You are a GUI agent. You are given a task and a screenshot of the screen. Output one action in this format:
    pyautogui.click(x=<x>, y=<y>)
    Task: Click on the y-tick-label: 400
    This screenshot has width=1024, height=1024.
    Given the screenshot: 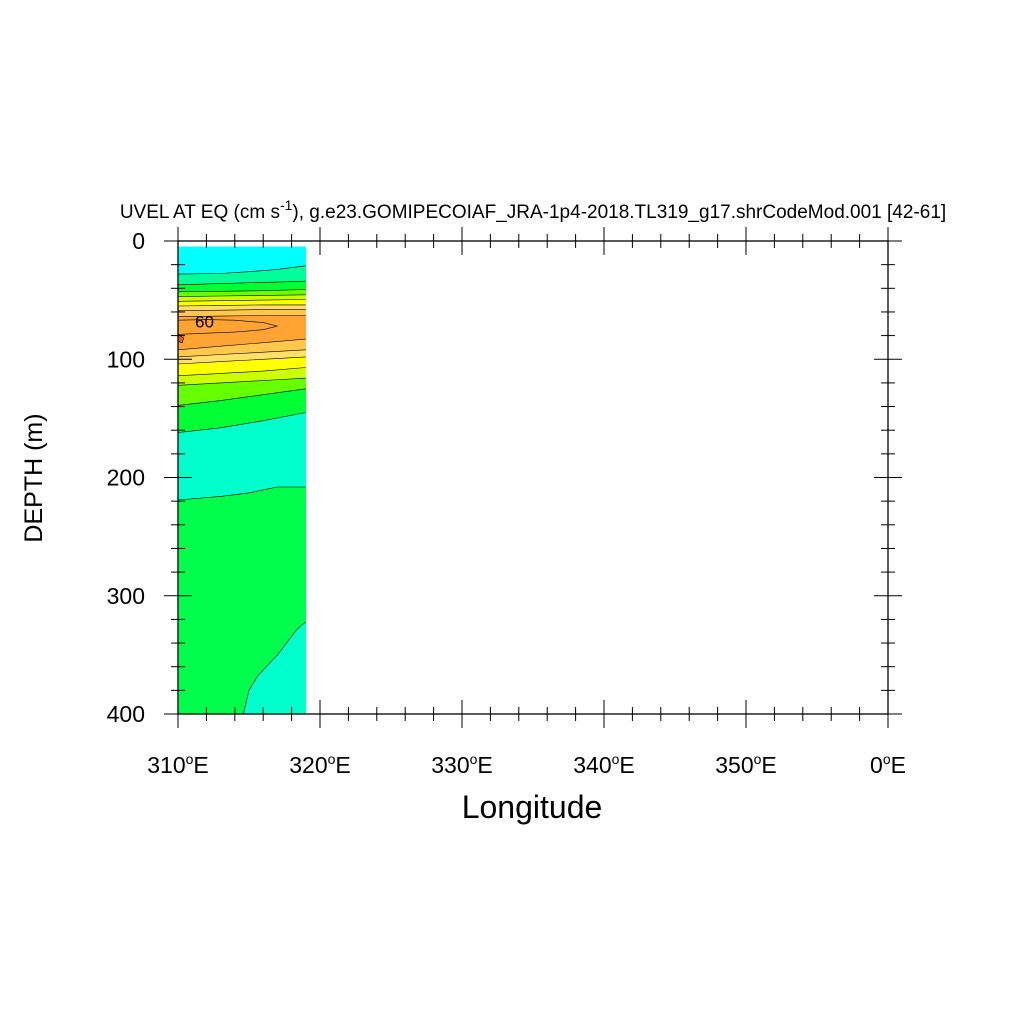 What is the action you would take?
    pyautogui.click(x=126, y=714)
    